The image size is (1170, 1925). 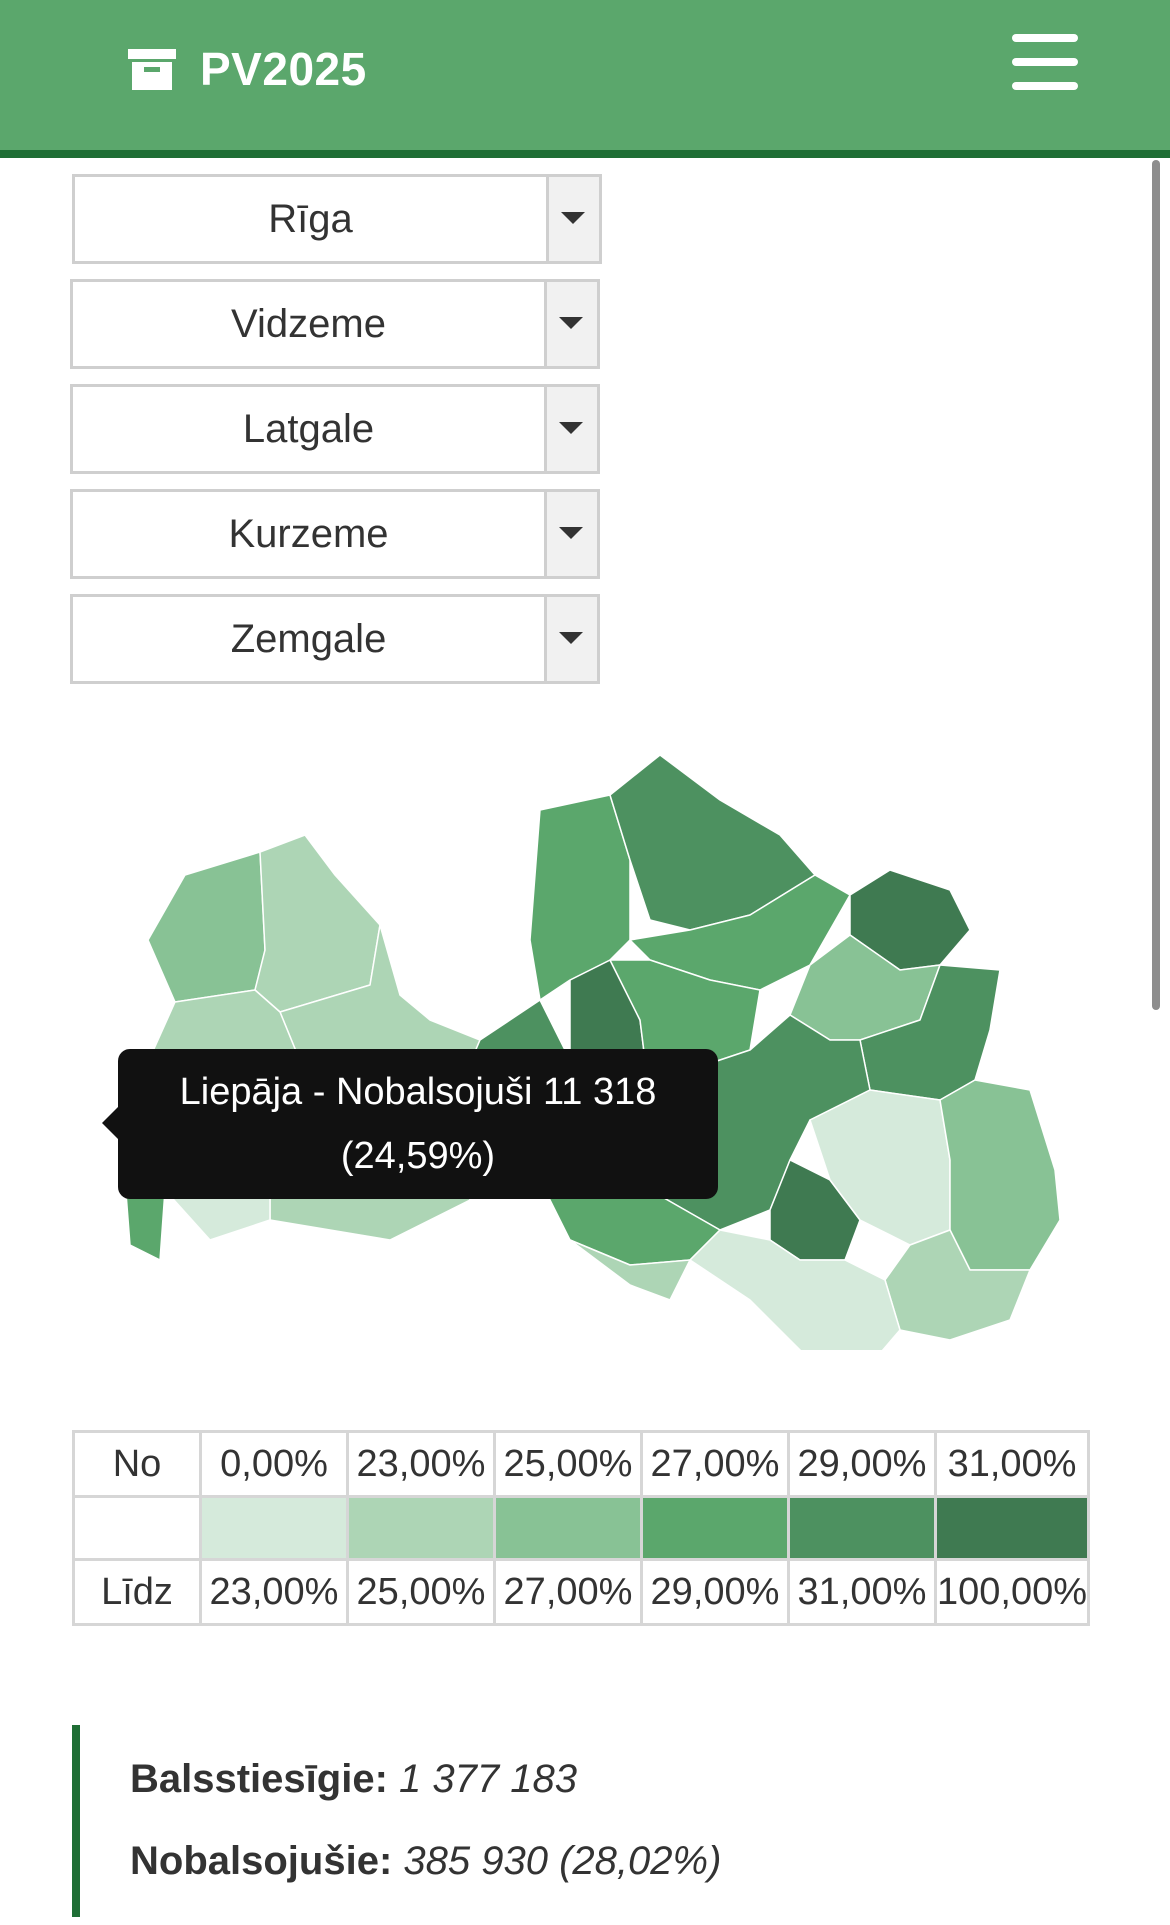 What do you see at coordinates (259, 1779) in the screenshot?
I see `eligible-label: Balsstiesīgie:` at bounding box center [259, 1779].